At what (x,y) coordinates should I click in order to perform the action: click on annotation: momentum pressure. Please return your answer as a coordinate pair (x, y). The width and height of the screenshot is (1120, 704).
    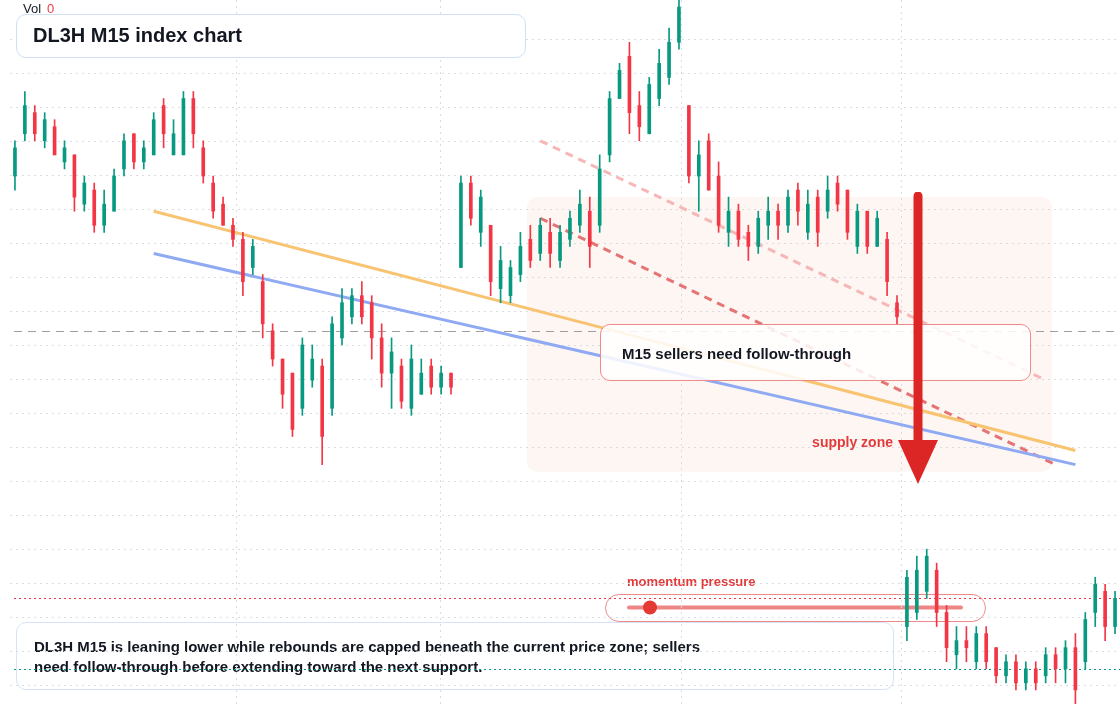
    Looking at the image, I should click on (691, 581).